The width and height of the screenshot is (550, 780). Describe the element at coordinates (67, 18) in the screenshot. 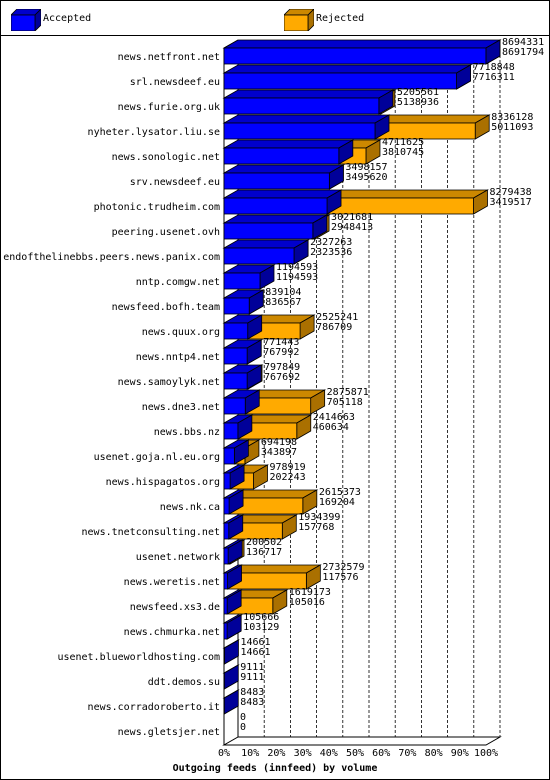

I see `legend-label-accepted: Accepted` at that location.